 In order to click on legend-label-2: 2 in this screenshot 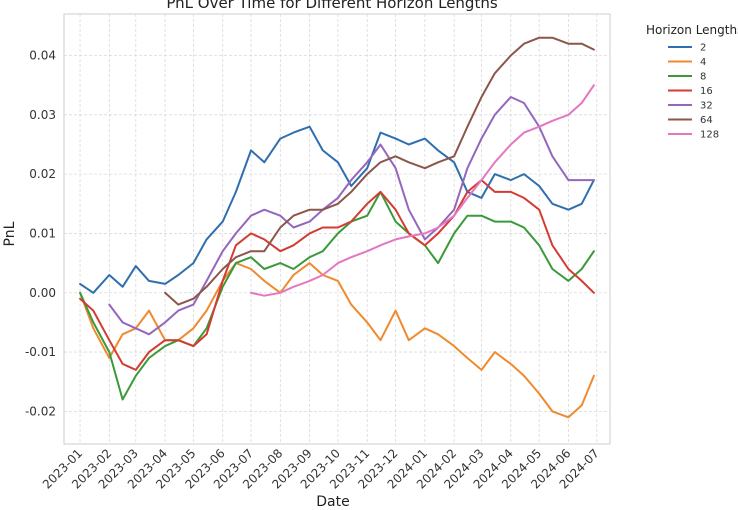, I will do `click(703, 48)`.